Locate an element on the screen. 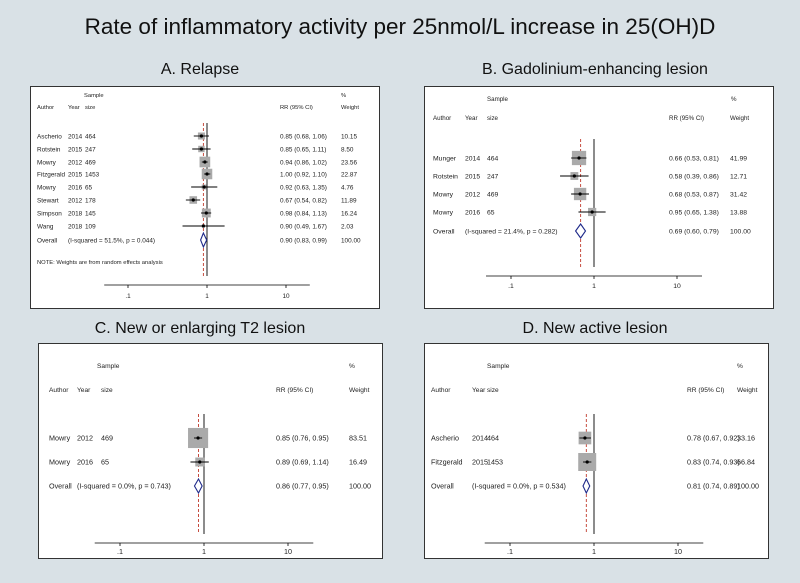  study-rr-ci: 0.98 (0.84, 1.13) is located at coordinates (303, 213).